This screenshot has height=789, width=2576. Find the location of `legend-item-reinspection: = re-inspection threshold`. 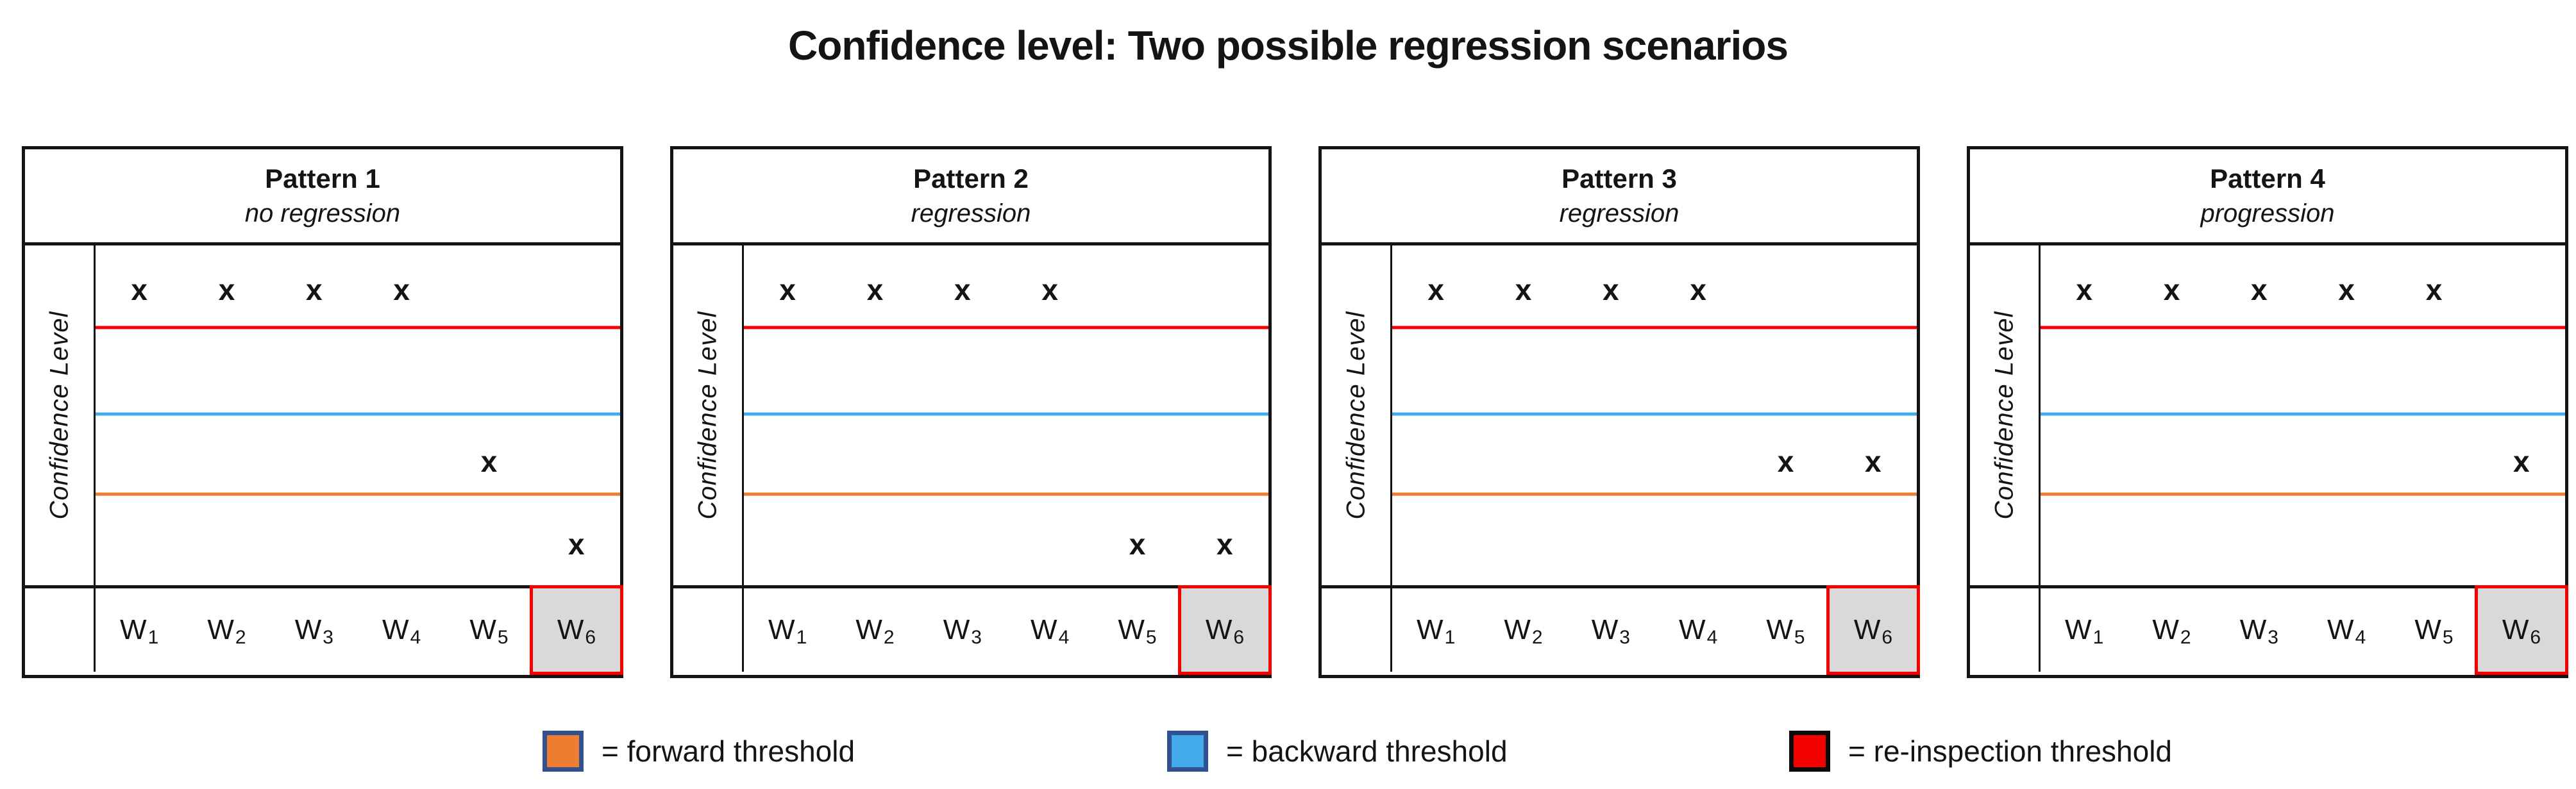

legend-item-reinspection: = re-inspection threshold is located at coordinates (1980, 751).